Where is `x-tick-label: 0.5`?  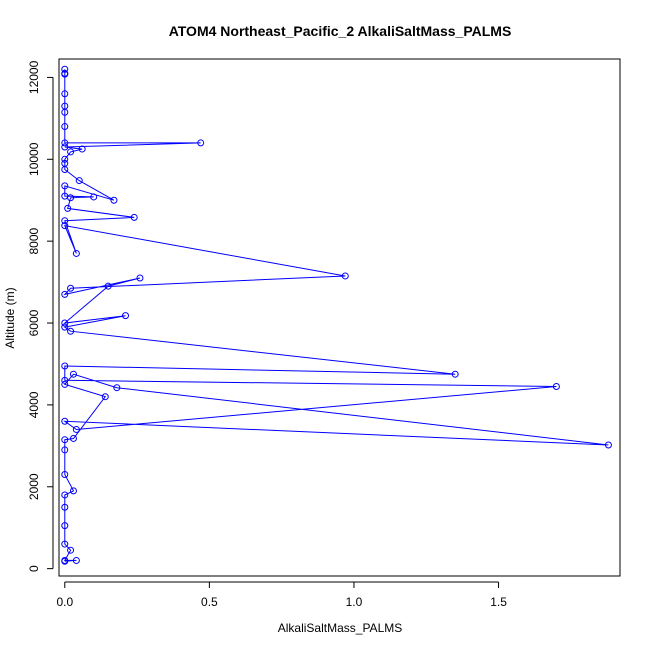
x-tick-label: 0.5 is located at coordinates (209, 602).